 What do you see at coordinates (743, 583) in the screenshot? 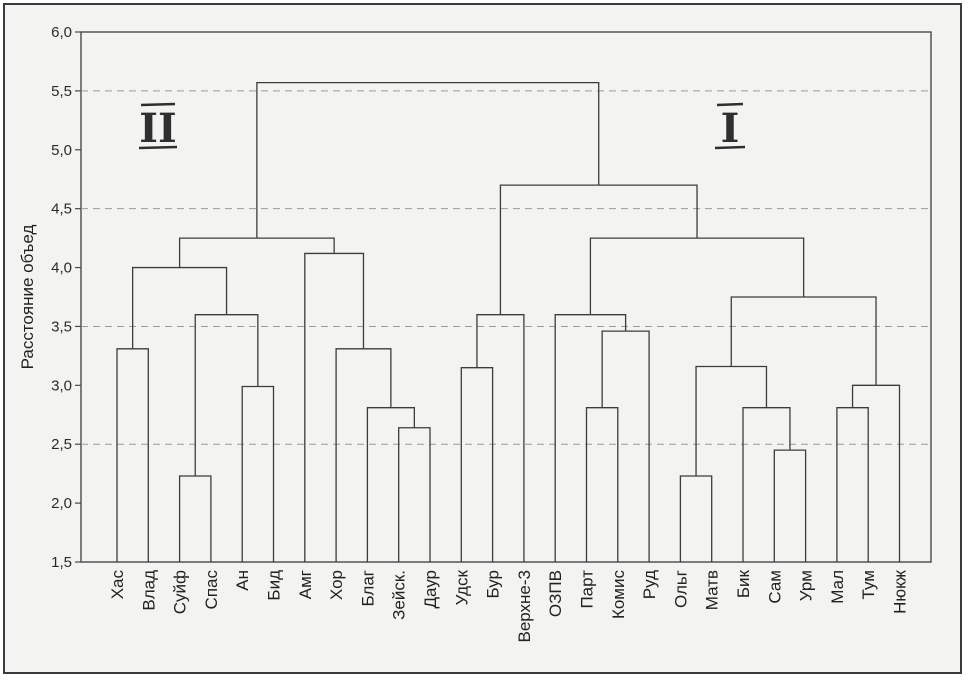
I see `leaf-label: Бик` at bounding box center [743, 583].